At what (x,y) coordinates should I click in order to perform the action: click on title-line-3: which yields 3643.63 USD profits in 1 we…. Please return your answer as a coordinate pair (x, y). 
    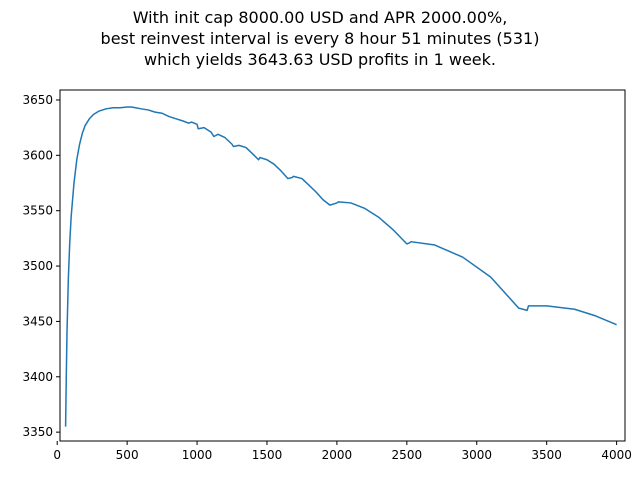
    Looking at the image, I should click on (320, 59).